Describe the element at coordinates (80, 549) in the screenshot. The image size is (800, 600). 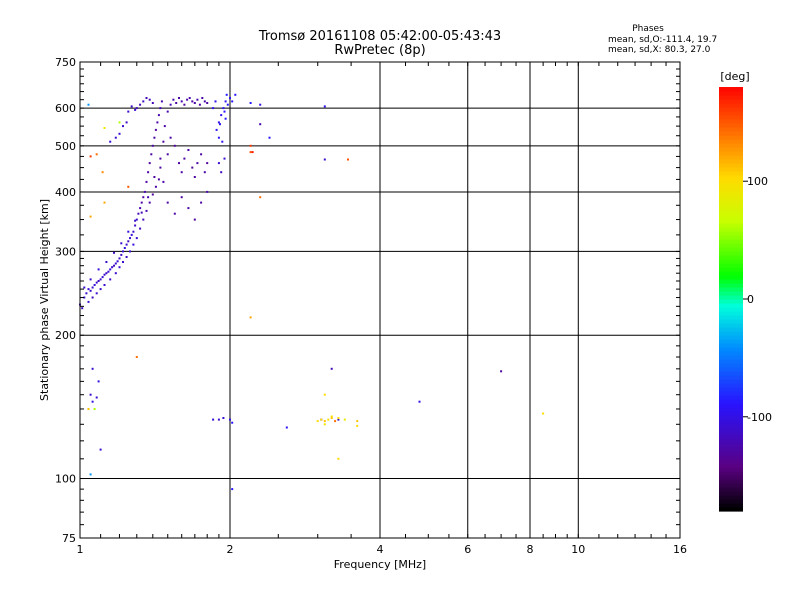
I see `x-tick-label: 1` at that location.